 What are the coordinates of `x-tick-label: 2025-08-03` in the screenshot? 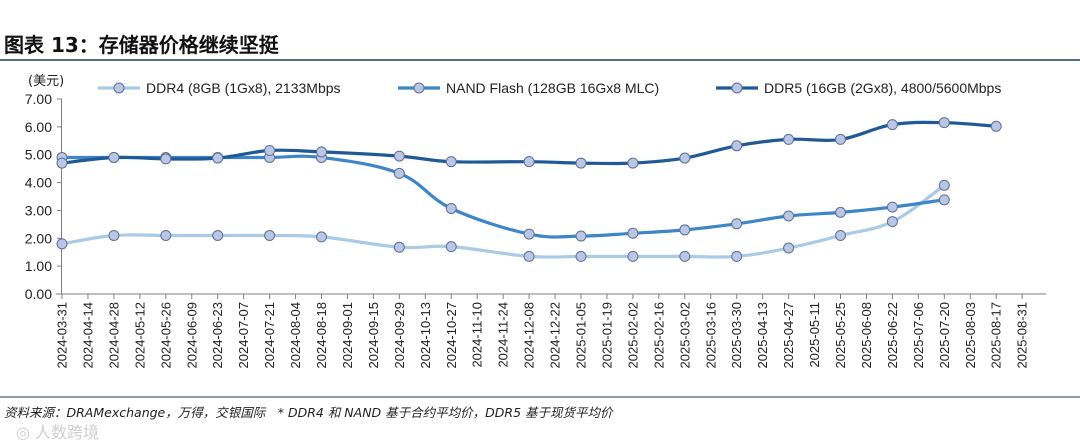 It's located at (970, 335).